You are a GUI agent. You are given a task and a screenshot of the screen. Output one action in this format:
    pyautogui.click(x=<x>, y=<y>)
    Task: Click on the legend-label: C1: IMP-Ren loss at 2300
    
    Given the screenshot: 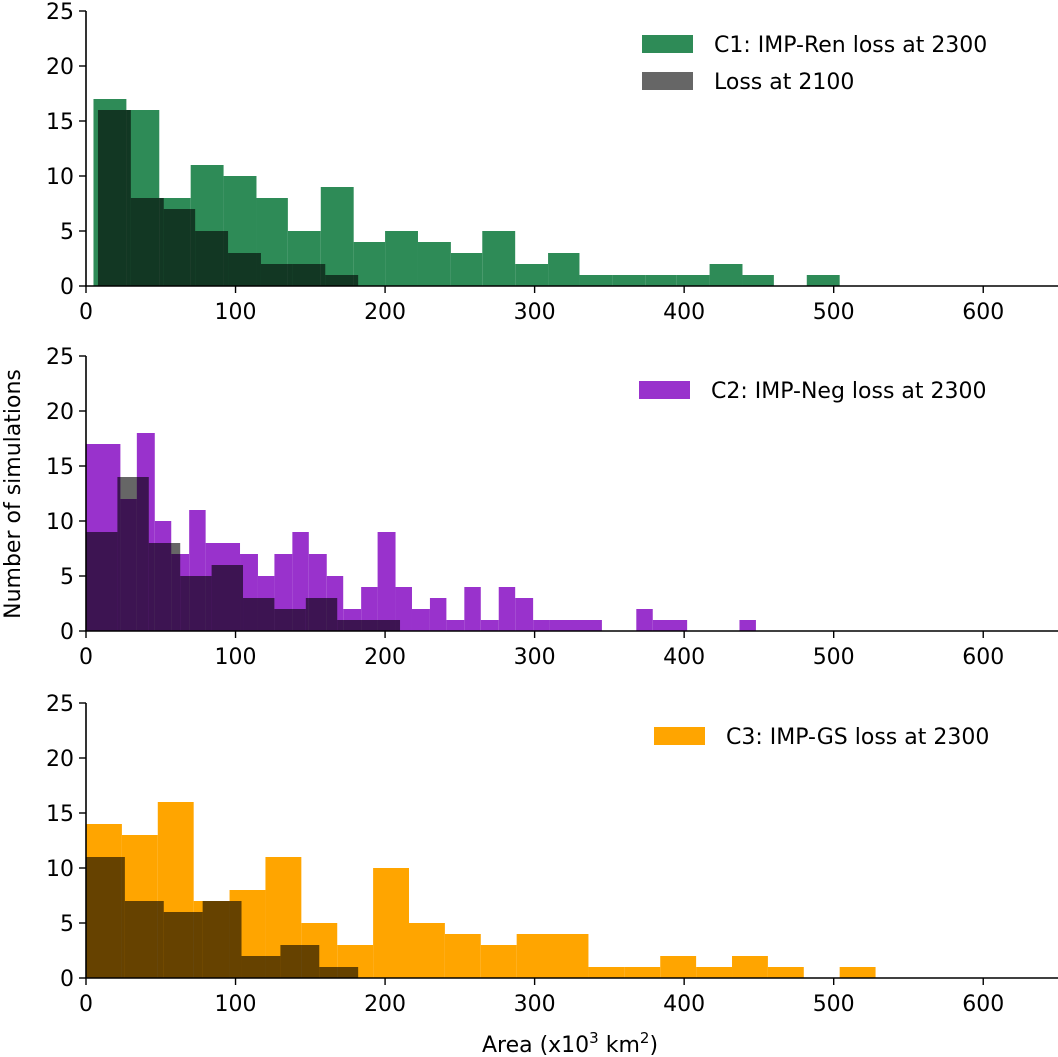 What is the action you would take?
    pyautogui.click(x=850, y=45)
    